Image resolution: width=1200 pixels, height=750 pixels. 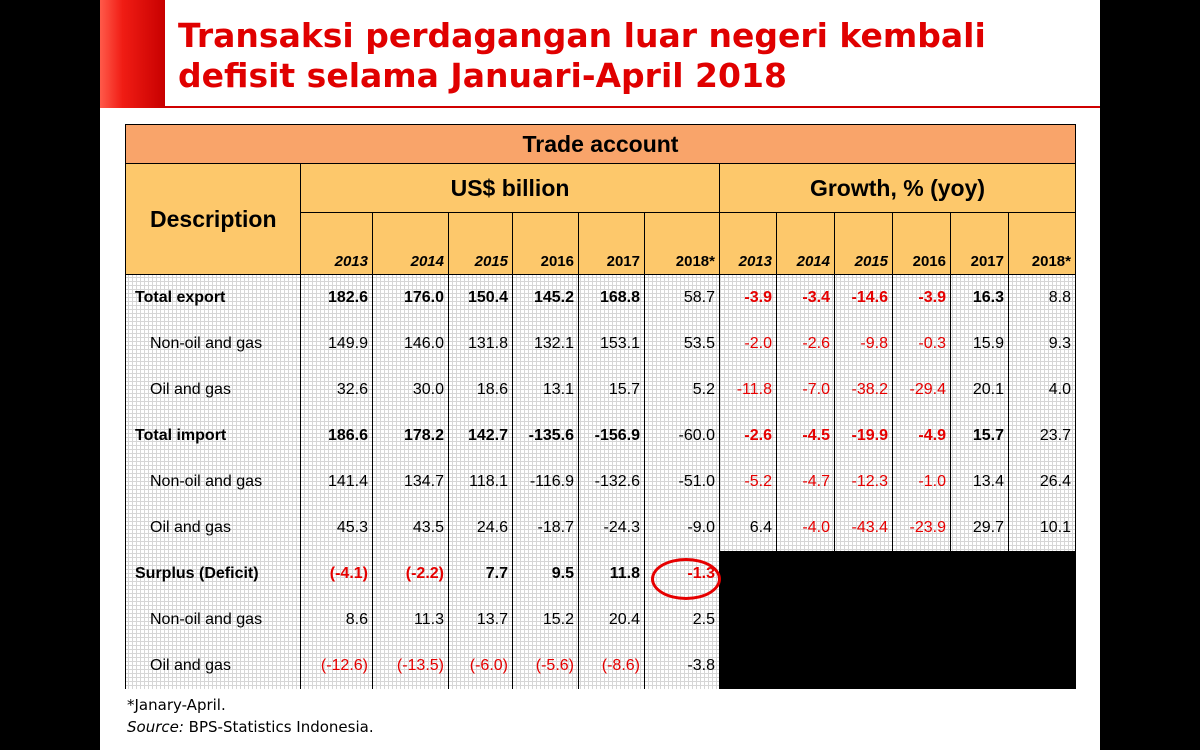 What do you see at coordinates (1042, 528) in the screenshot?
I see `growth-cell: 10.1` at bounding box center [1042, 528].